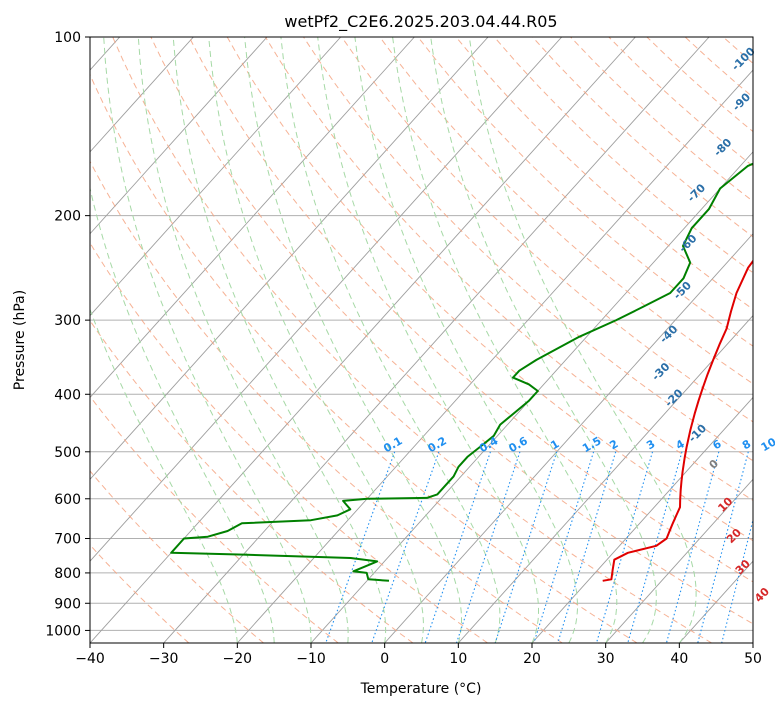 Image resolution: width=775 pixels, height=708 pixels. What do you see at coordinates (743, 567) in the screenshot?
I see `dry-adiabat-label: 30` at bounding box center [743, 567].